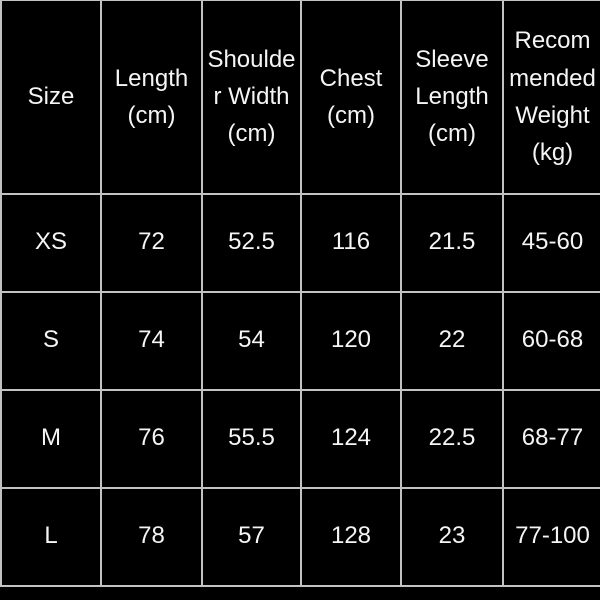  What do you see at coordinates (151, 242) in the screenshot?
I see `cell-length: 72` at bounding box center [151, 242].